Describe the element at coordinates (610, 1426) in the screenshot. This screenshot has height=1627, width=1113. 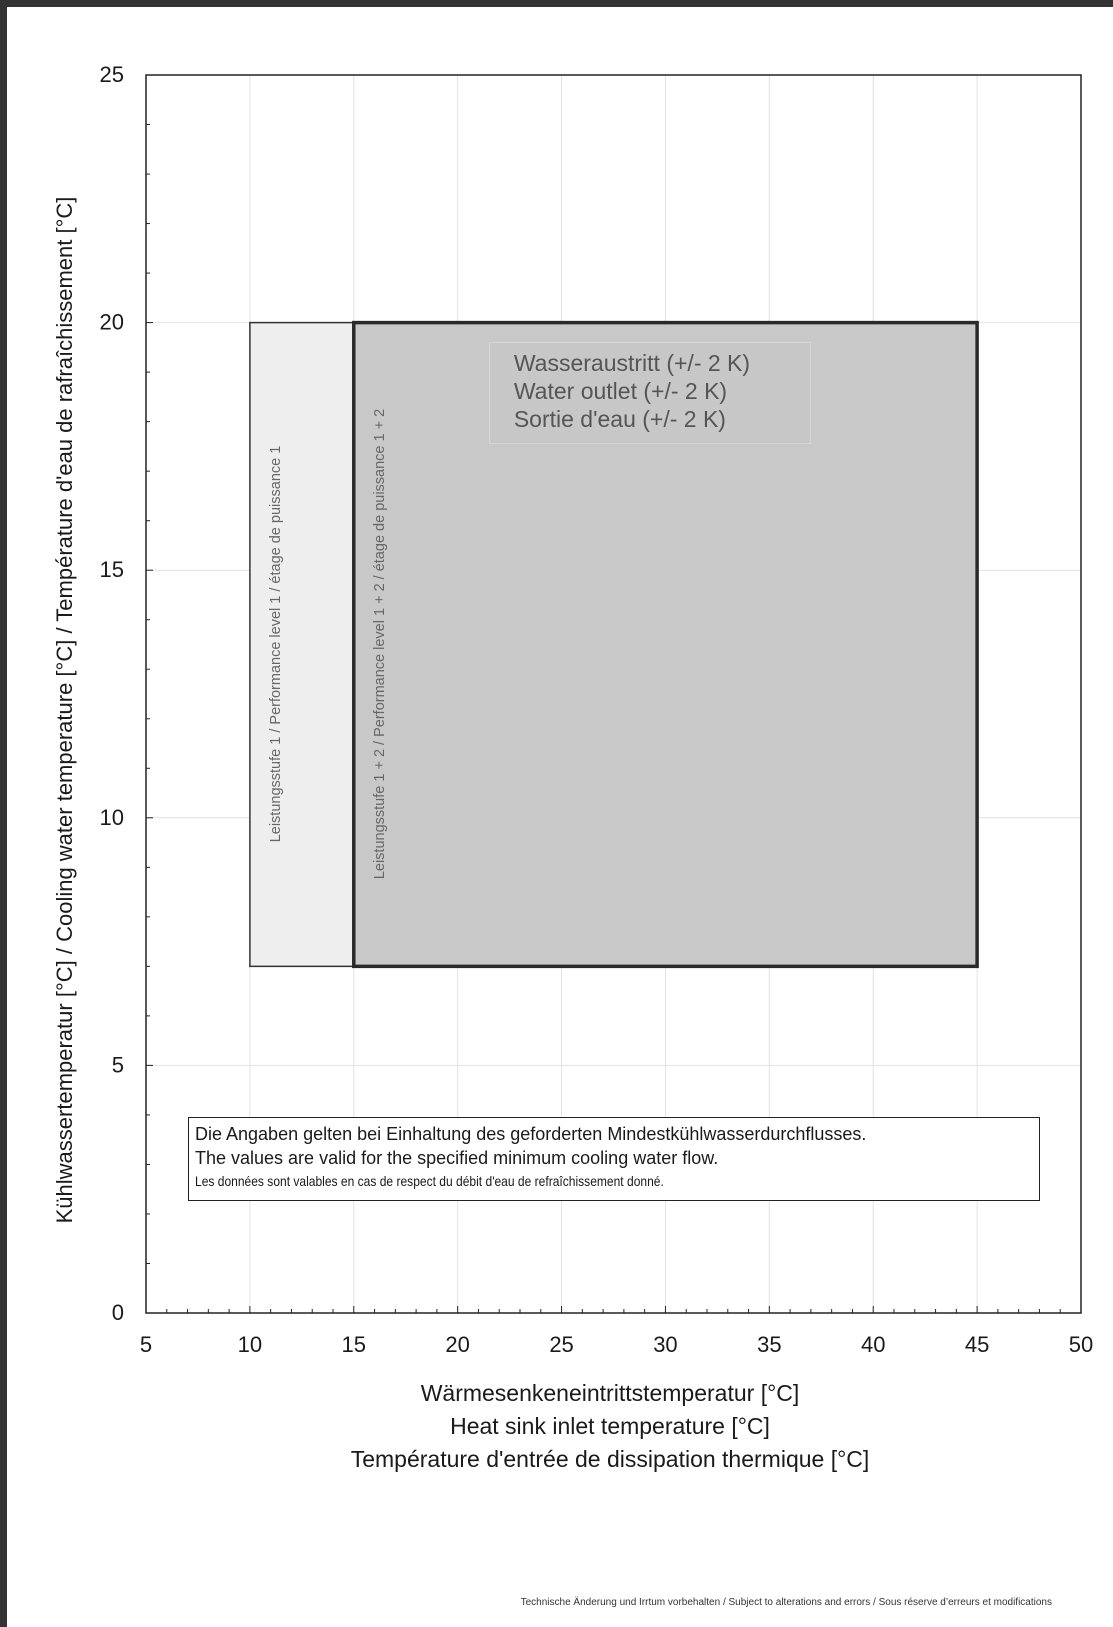
I see `x-axis-label-en: Heat sink inlet temperature [°C]` at that location.